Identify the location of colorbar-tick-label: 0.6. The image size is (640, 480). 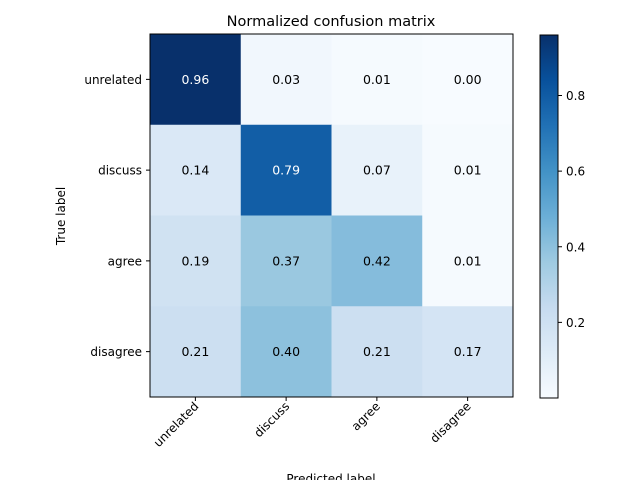
(575, 172).